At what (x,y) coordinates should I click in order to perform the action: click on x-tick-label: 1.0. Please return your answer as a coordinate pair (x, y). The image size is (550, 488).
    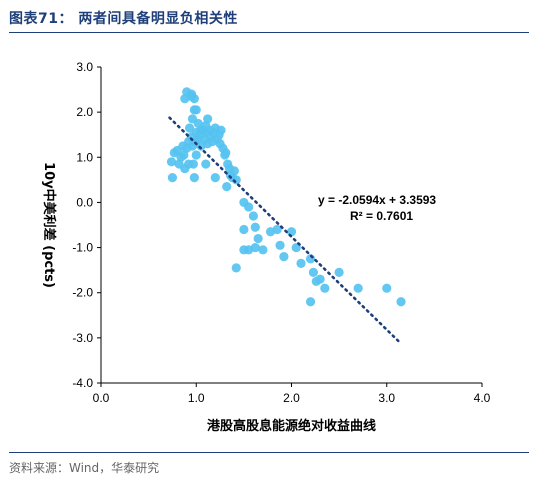
    Looking at the image, I should click on (196, 398).